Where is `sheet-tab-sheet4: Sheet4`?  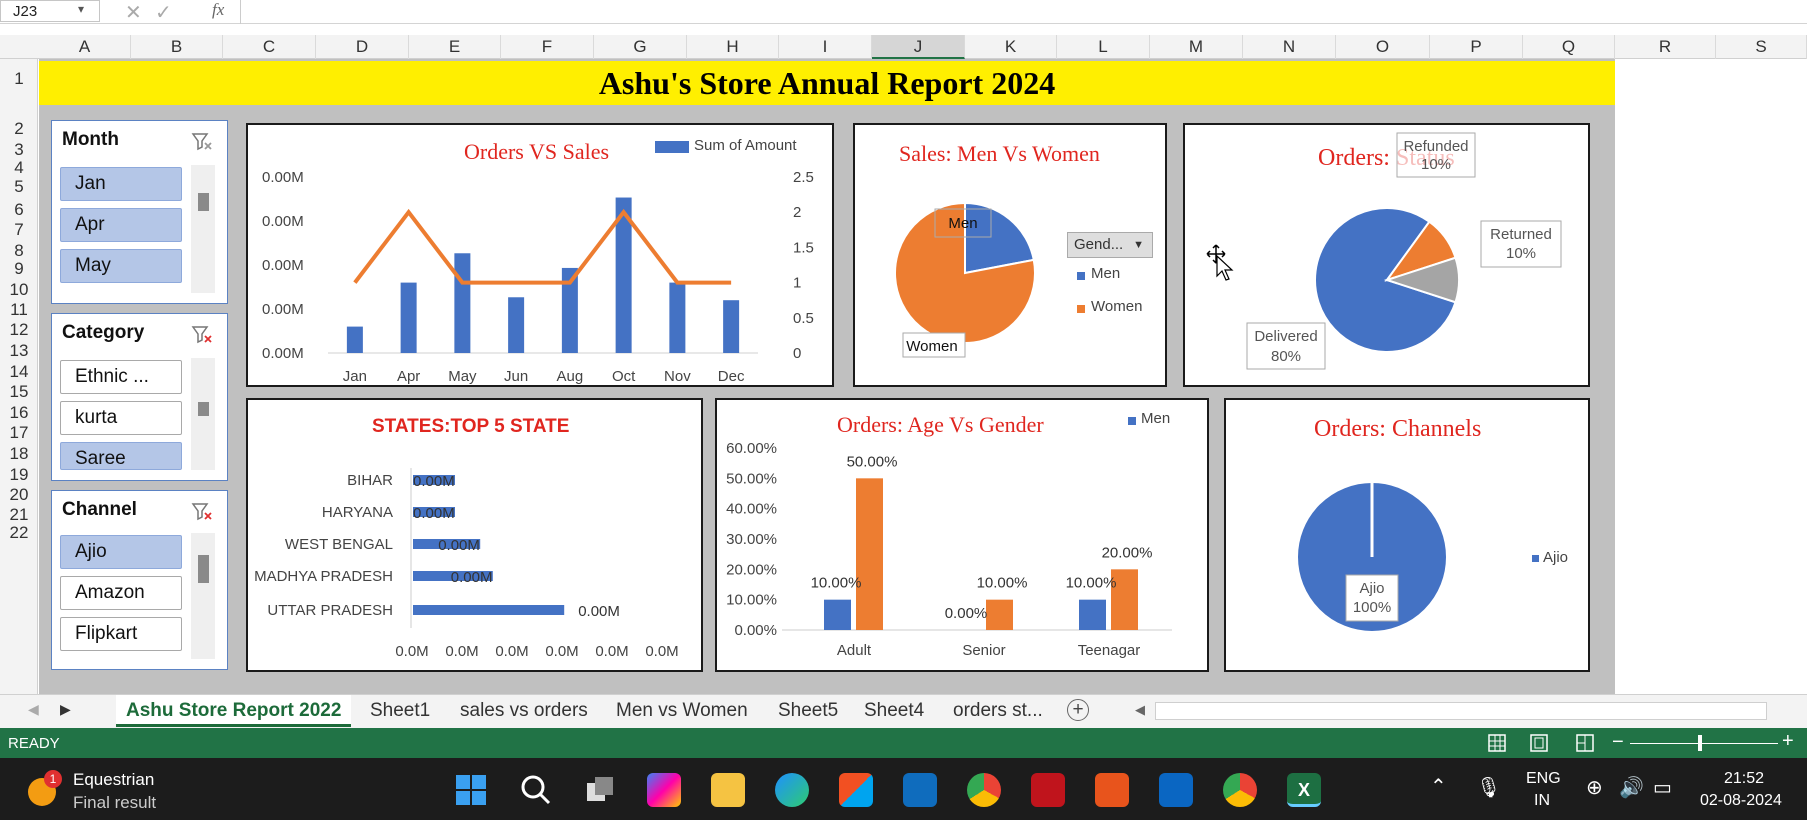 sheet-tab-sheet4: Sheet4 is located at coordinates (894, 710).